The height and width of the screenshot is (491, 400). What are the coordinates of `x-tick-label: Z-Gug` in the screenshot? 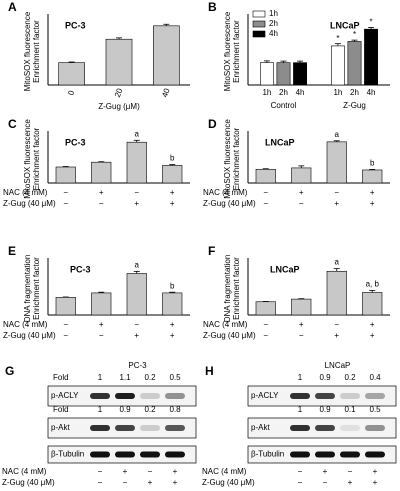 It's located at (354, 105).